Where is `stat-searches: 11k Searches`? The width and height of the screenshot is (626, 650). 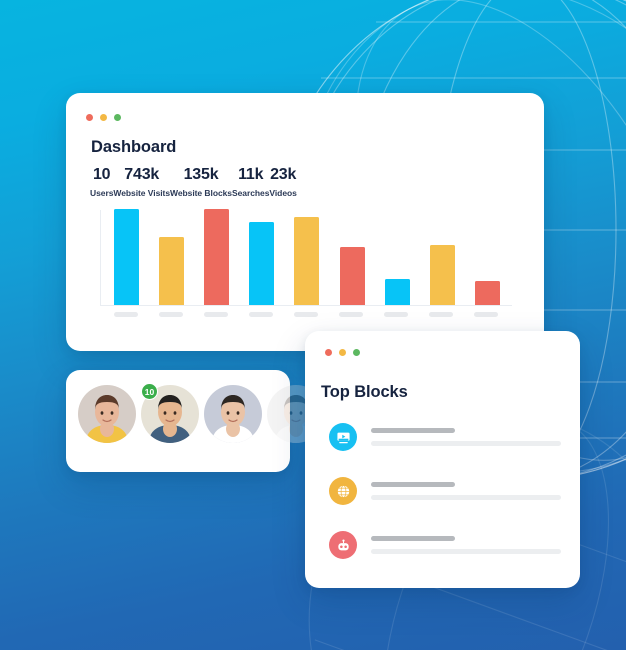
stat-searches: 11k Searches is located at coordinates (250, 181).